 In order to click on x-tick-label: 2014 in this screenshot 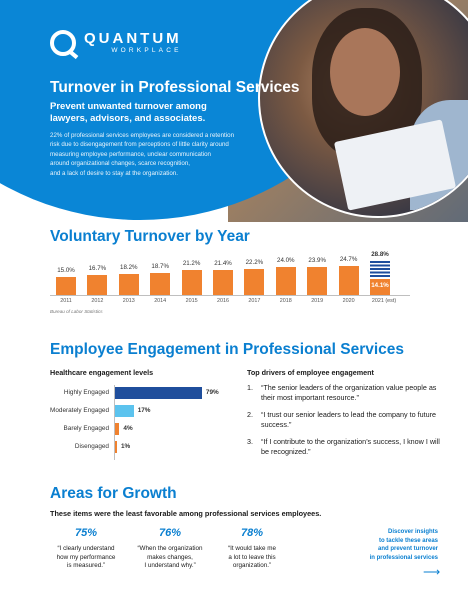, I will do `click(160, 301)`.